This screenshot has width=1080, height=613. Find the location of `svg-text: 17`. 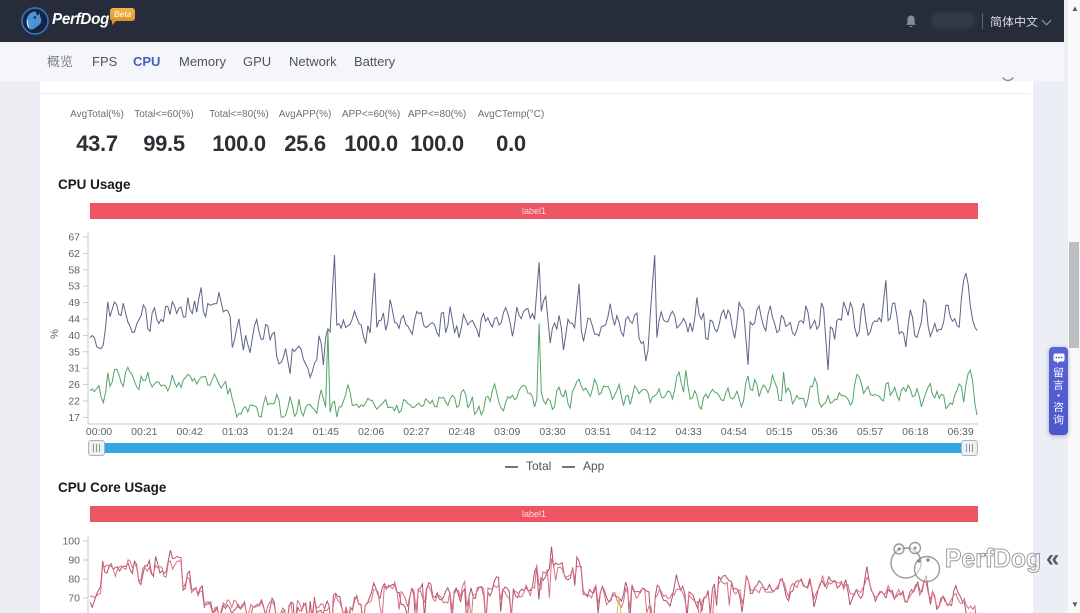

svg-text: 17 is located at coordinates (74, 418).